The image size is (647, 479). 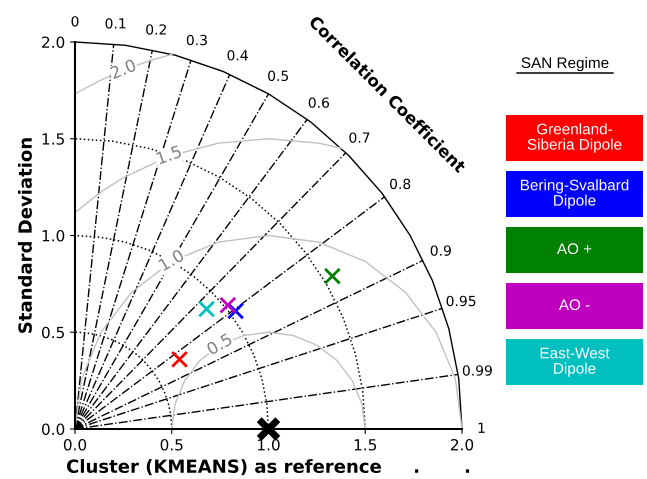 What do you see at coordinates (75, 444) in the screenshot?
I see `x-tick-label: 0.0` at bounding box center [75, 444].